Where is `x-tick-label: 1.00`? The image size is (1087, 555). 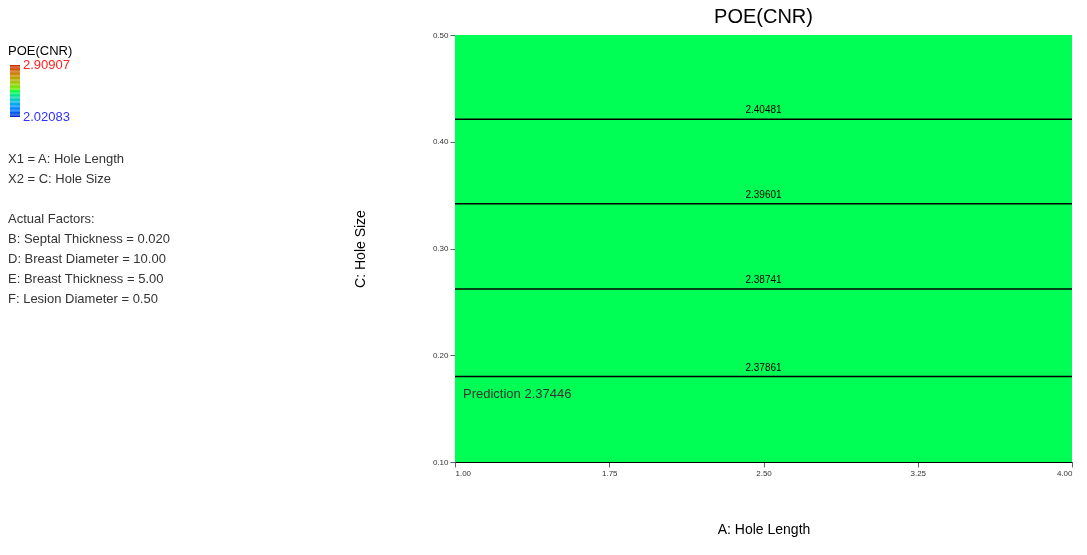
x-tick-label: 1.00 is located at coordinates (463, 473).